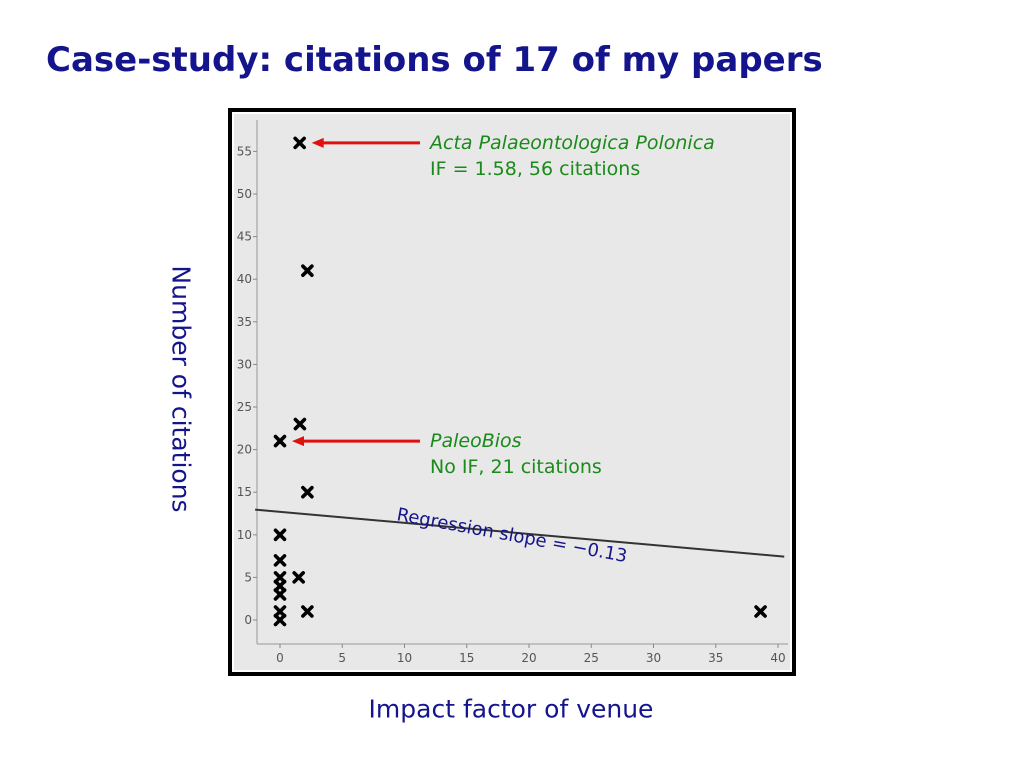 This screenshot has height=767, width=1023. I want to click on y-tick-label: 10, so click(244, 535).